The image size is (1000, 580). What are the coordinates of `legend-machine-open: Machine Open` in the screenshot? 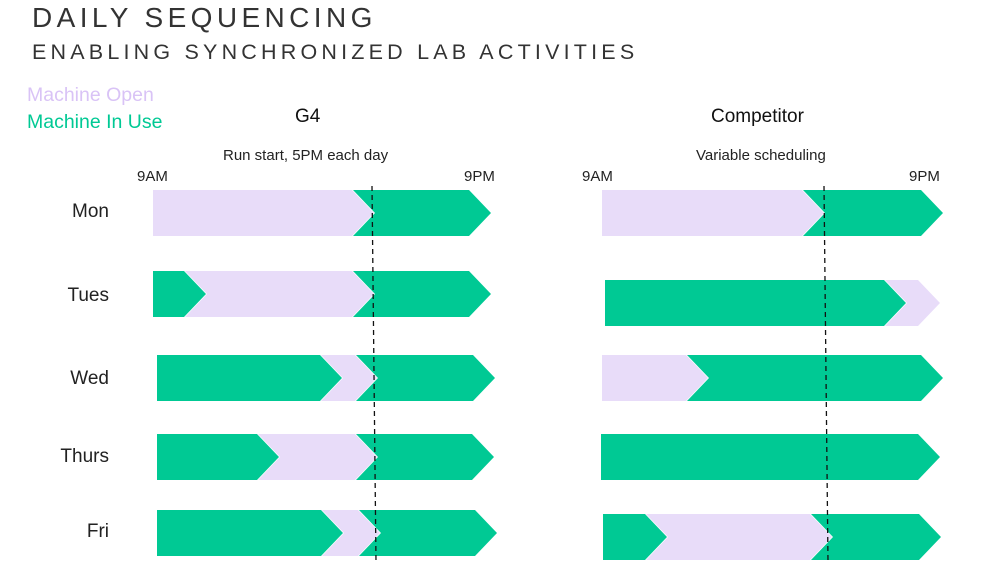 It's located at (90, 95).